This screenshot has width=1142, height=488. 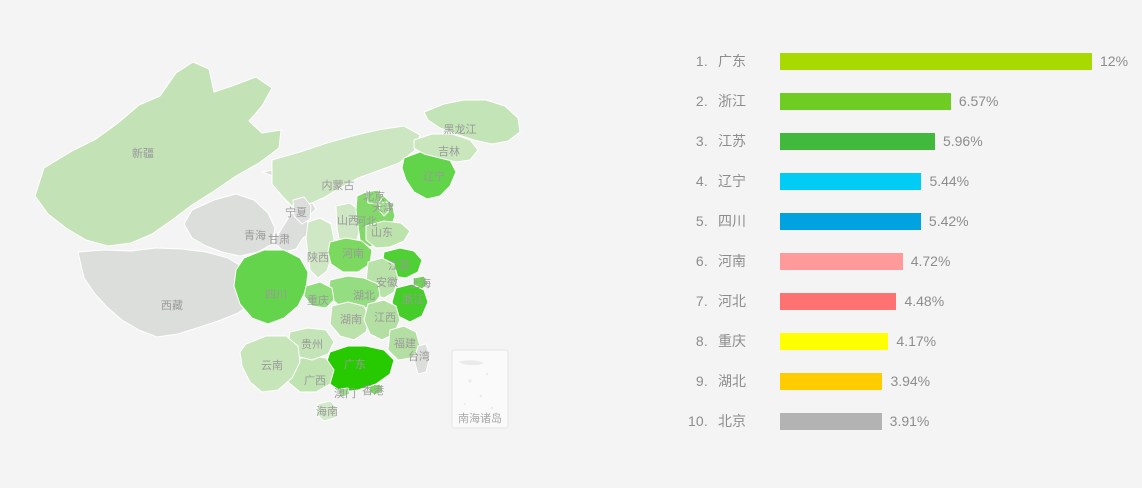 What do you see at coordinates (732, 181) in the screenshot?
I see `rank-region-name: 辽宁` at bounding box center [732, 181].